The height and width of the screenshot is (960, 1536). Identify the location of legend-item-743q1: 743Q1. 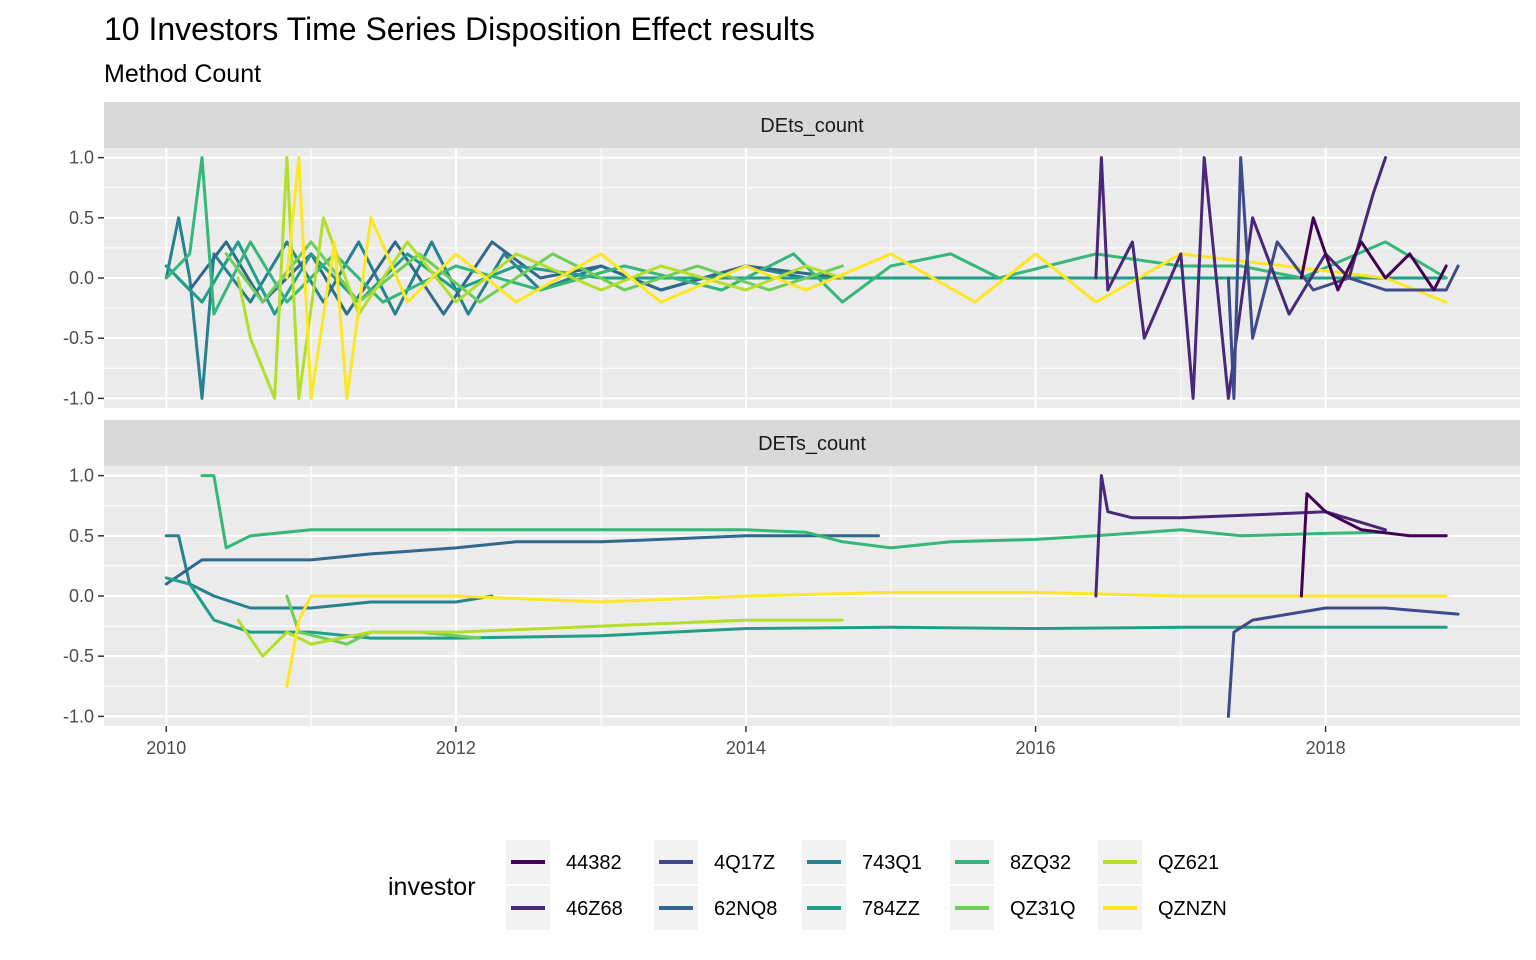
(862, 862).